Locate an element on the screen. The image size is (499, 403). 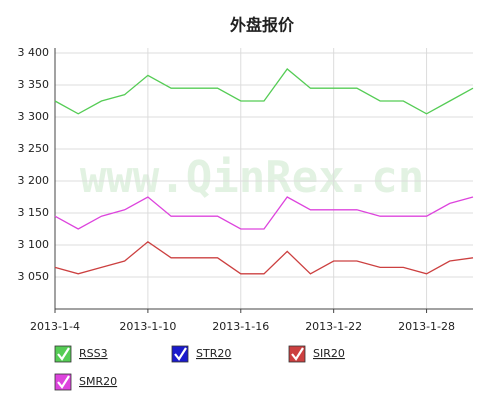
legend-item: RSS3 is located at coordinates (81, 354).